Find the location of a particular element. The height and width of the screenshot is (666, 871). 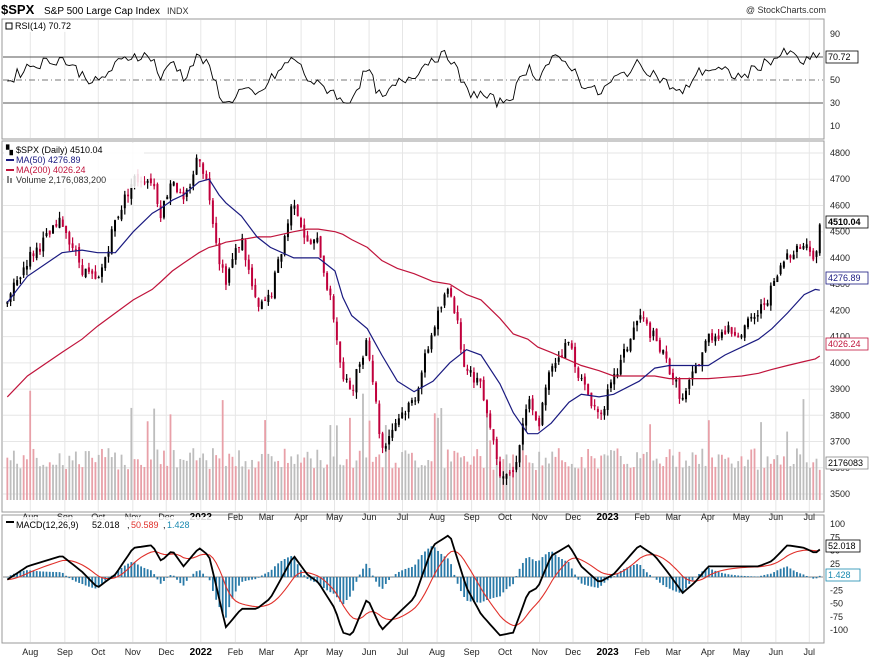

rsi-tick-label: 90 is located at coordinates (835, 34).